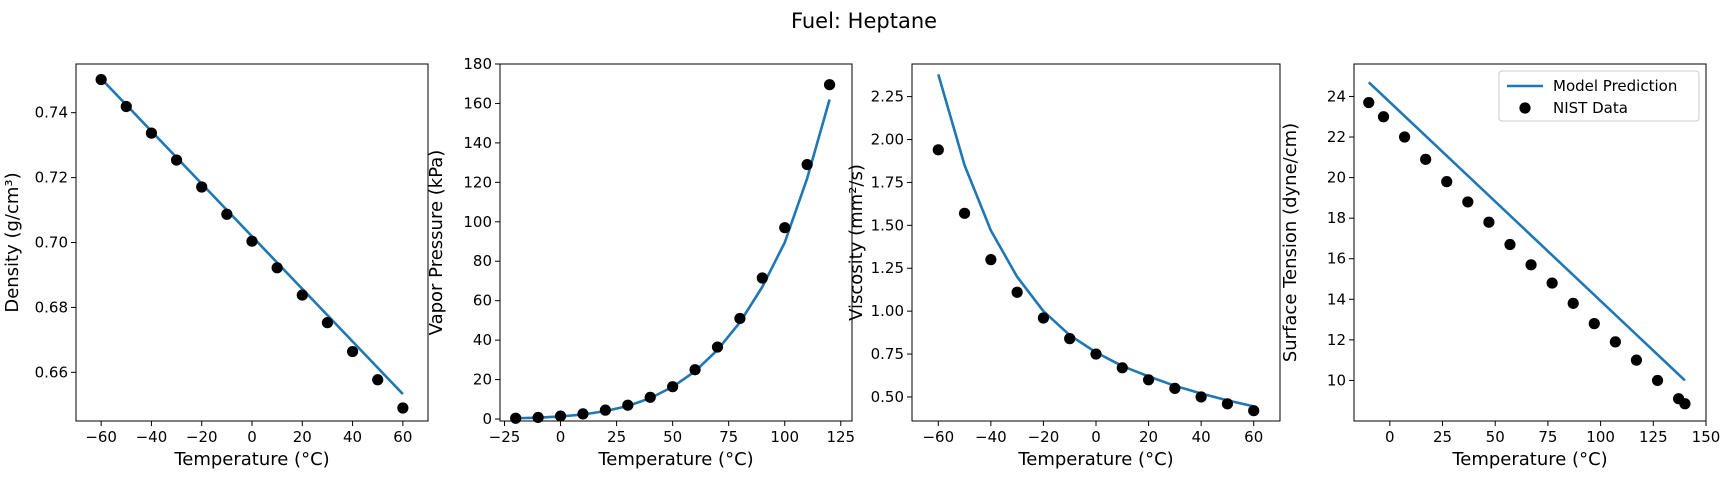 The width and height of the screenshot is (1728, 500). Describe the element at coordinates (477, 143) in the screenshot. I see `y-tick-label: 140` at that location.